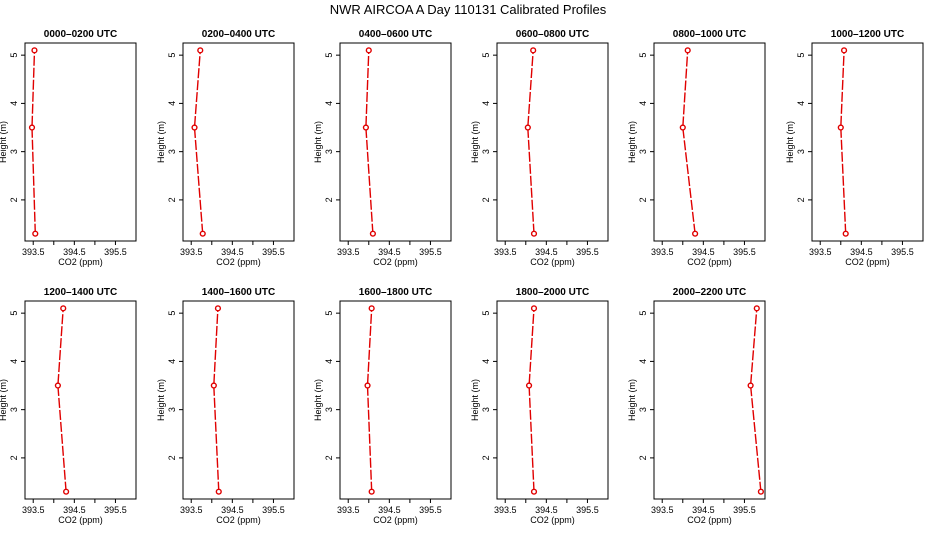 This screenshot has height=540, width=936. I want to click on panel-title: 0600–0800 UTC, so click(552, 34).